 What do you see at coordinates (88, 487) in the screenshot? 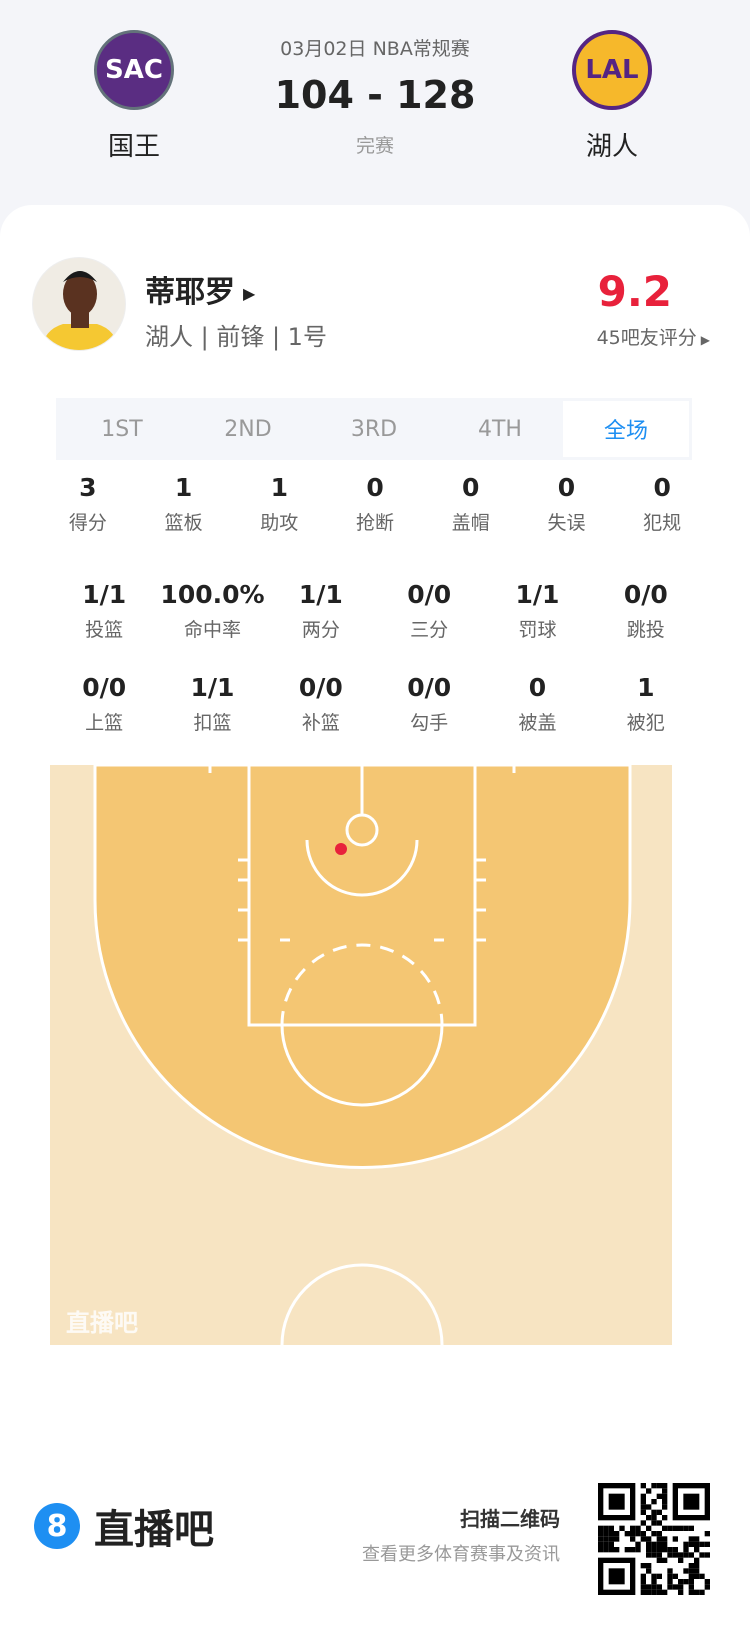
I see `stat-value: 3` at bounding box center [88, 487].